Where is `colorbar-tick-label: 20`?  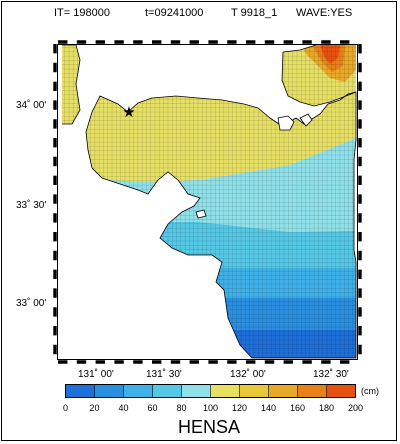 colorbar-tick-label: 20 is located at coordinates (94, 408).